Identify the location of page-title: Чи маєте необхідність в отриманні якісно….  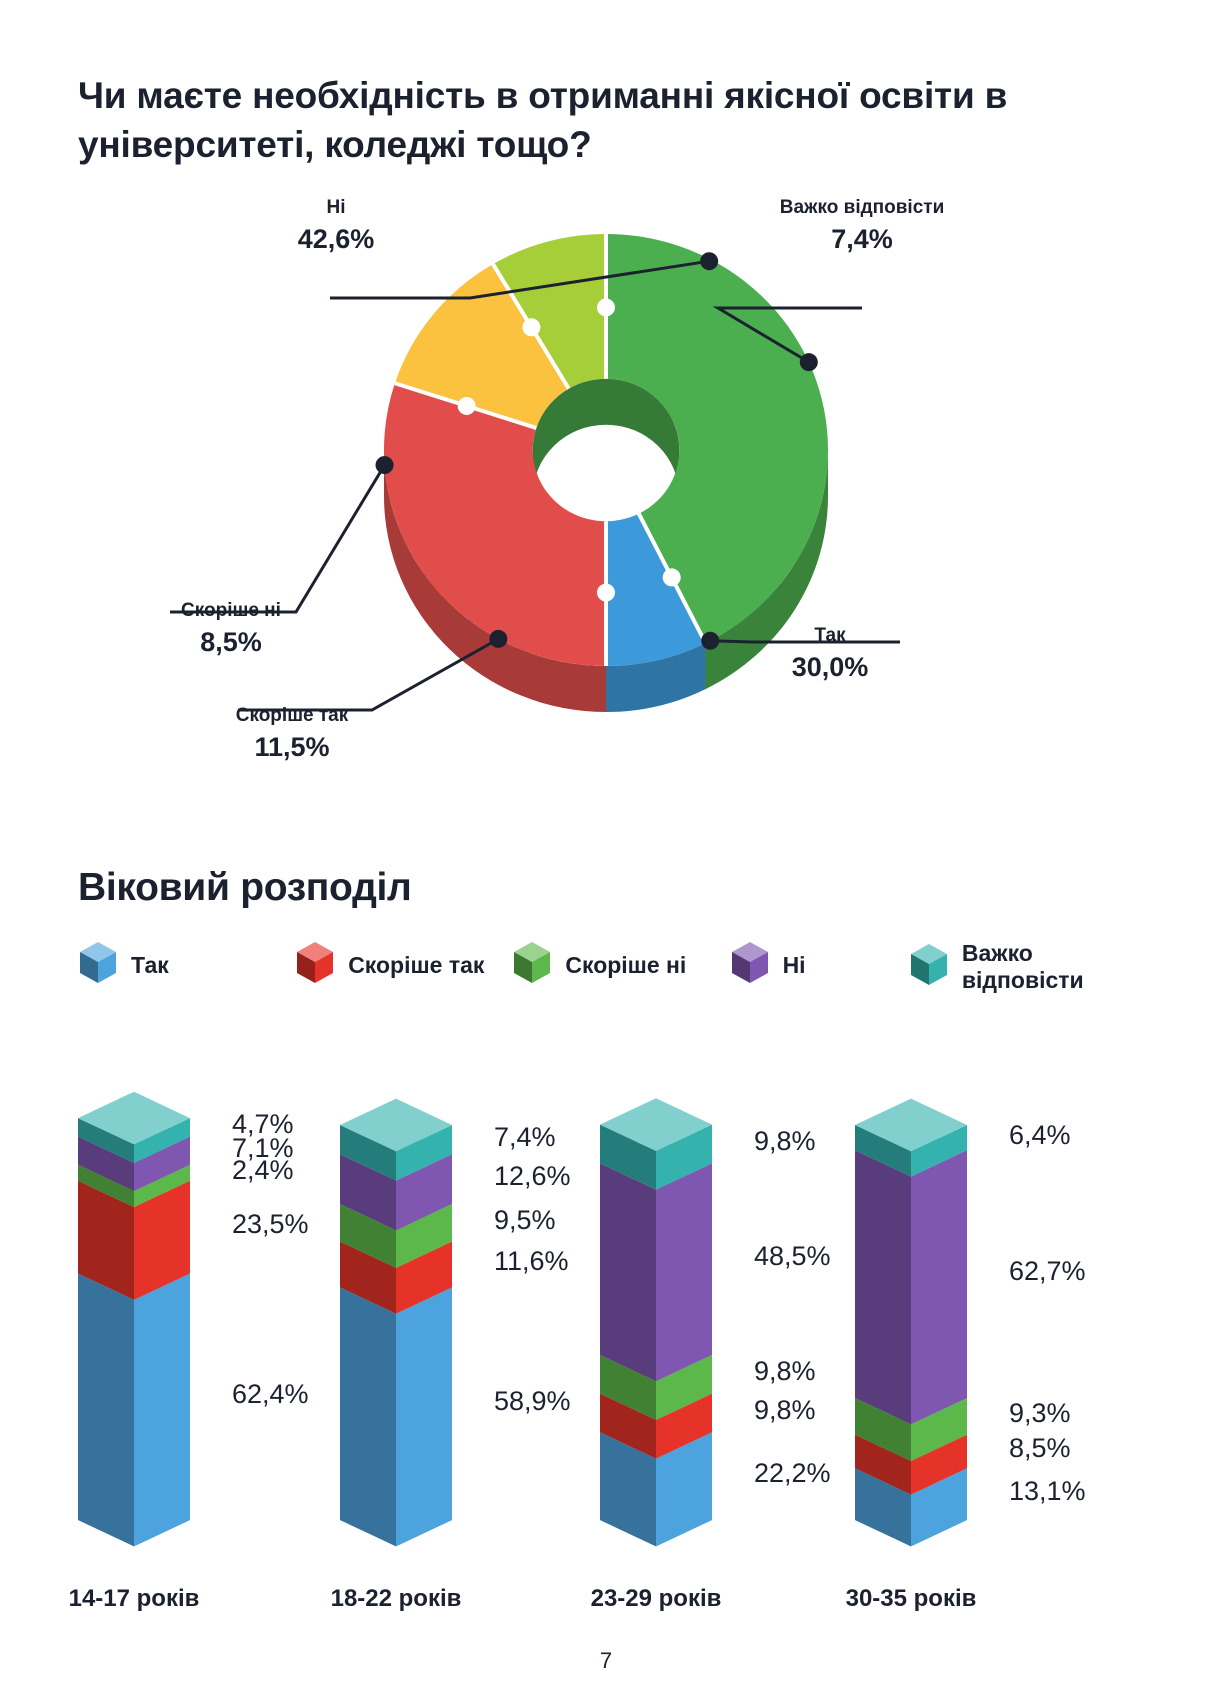
(543, 120).